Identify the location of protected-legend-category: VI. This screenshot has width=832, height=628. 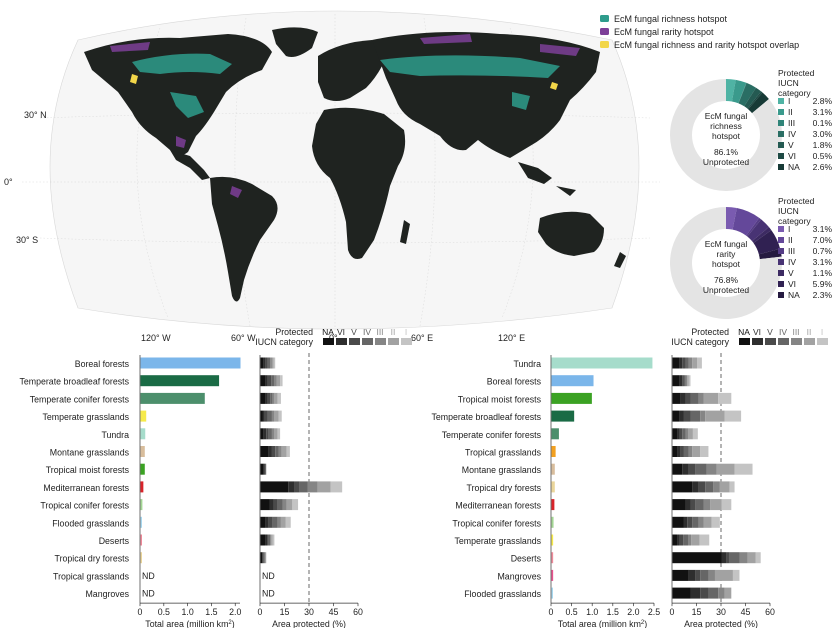
(341, 332).